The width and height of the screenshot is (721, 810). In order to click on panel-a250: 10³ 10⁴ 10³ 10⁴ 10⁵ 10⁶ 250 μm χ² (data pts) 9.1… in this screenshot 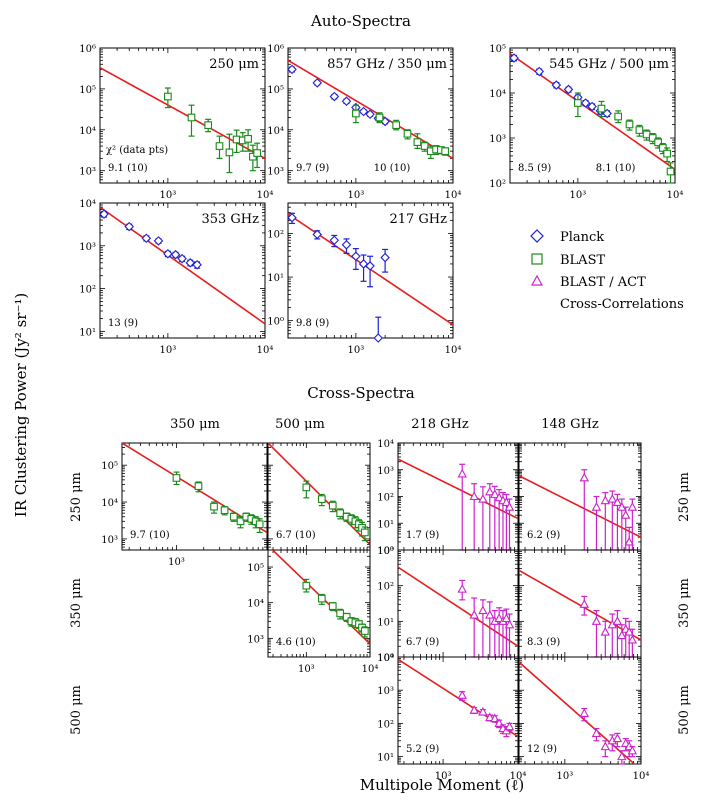, I will do `click(176, 122)`.